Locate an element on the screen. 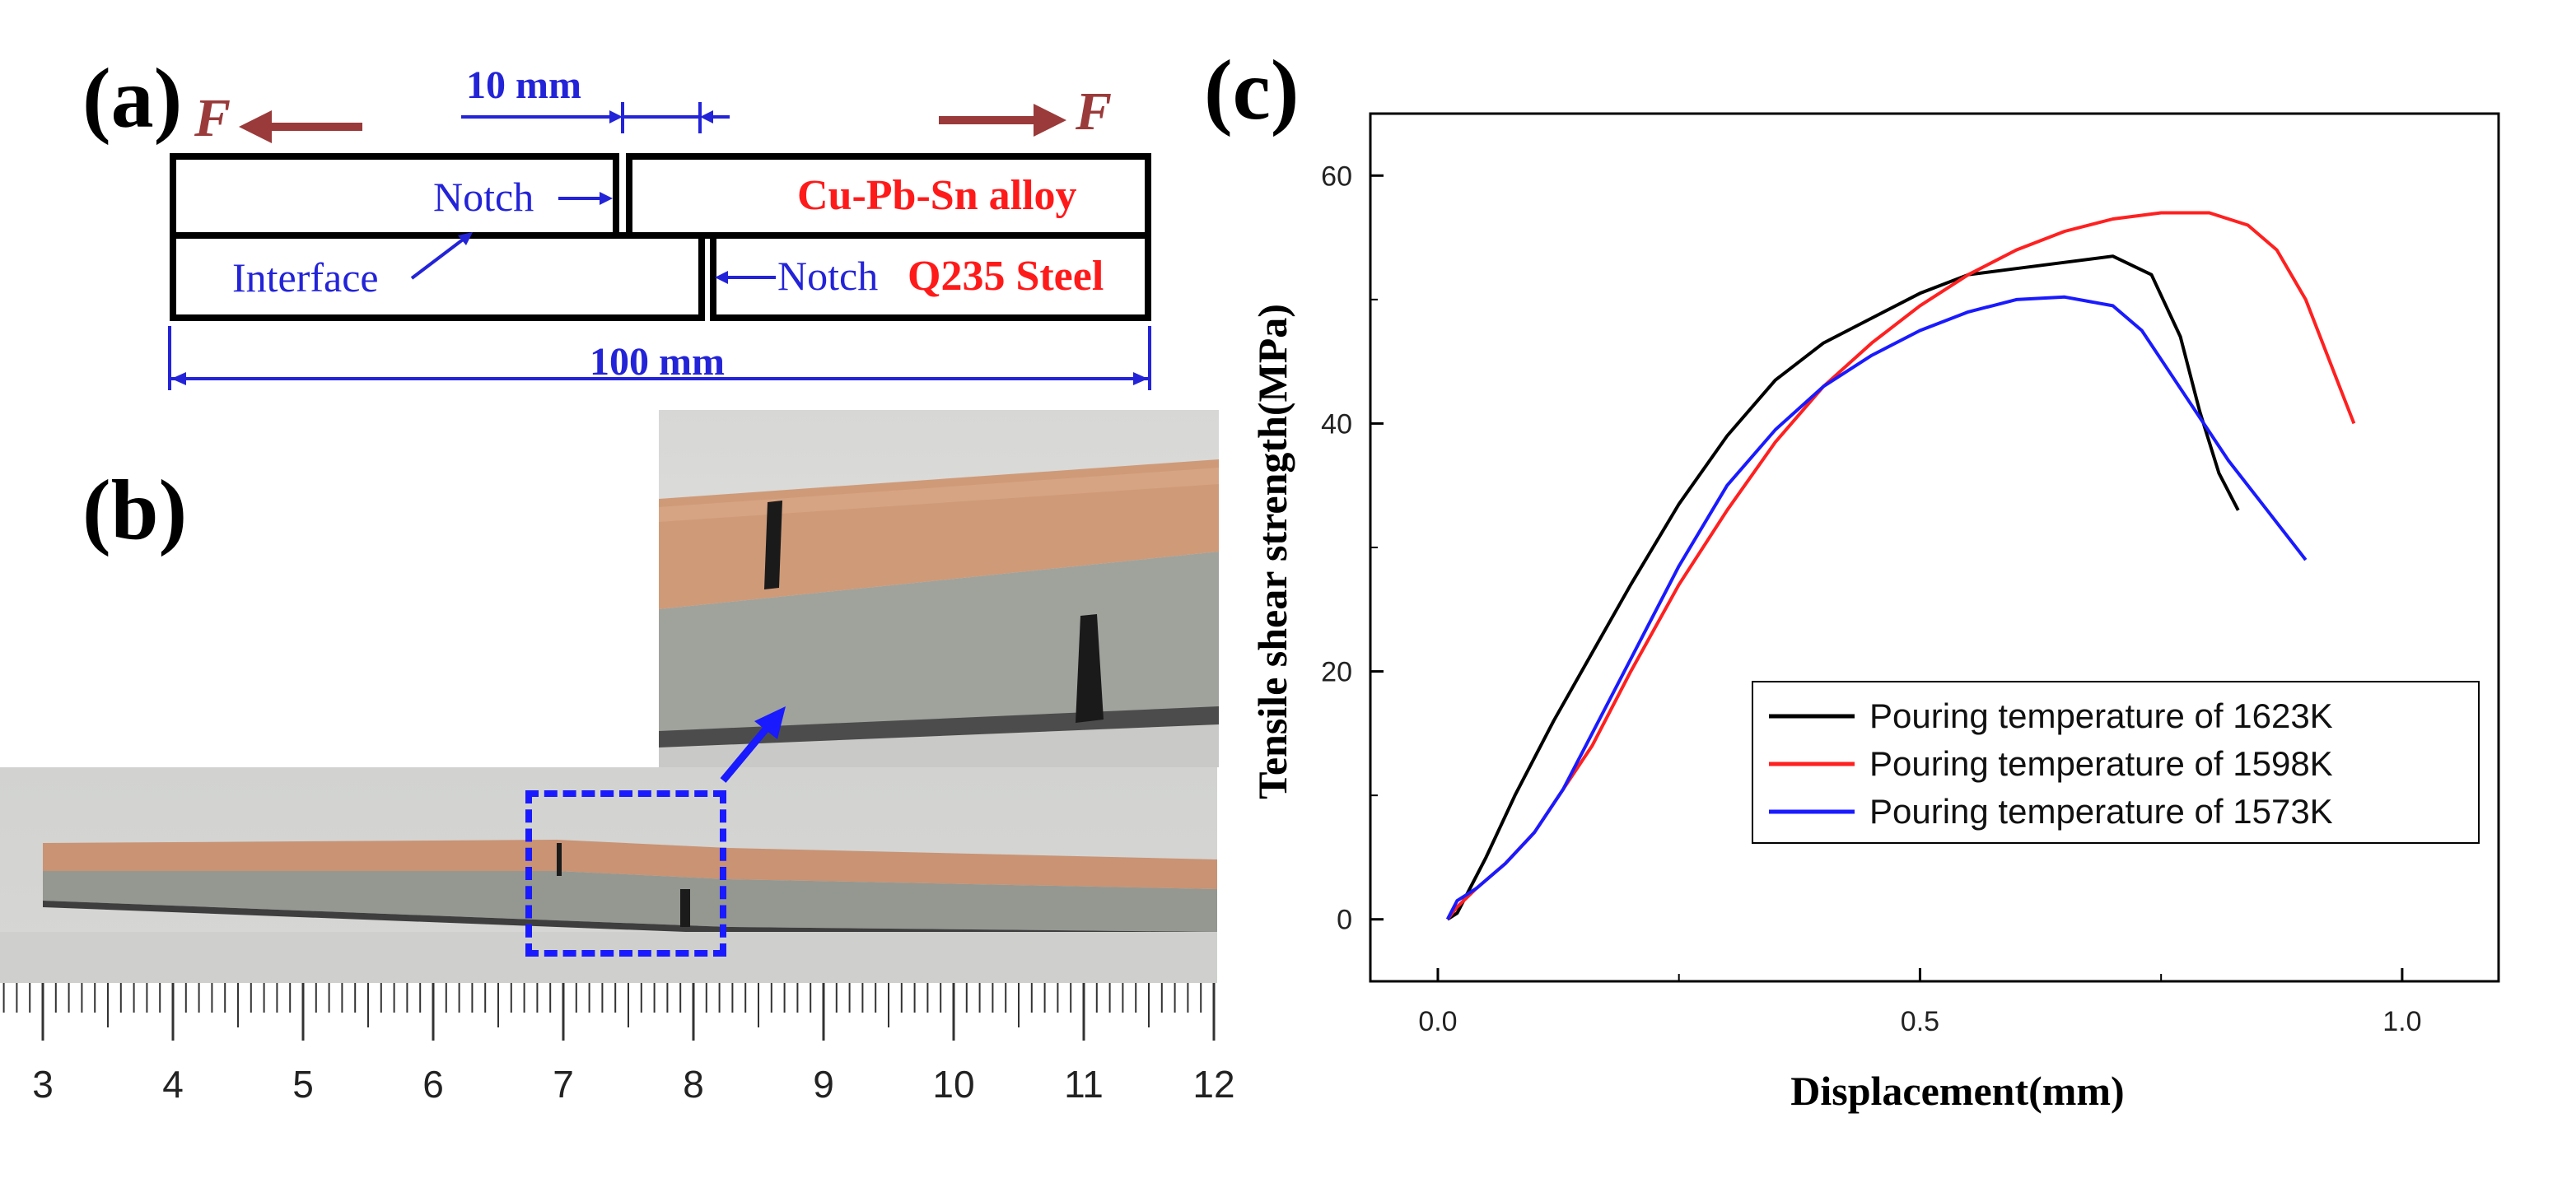 Image resolution: width=2576 pixels, height=1183 pixels. legend-box is located at coordinates (2116, 762).